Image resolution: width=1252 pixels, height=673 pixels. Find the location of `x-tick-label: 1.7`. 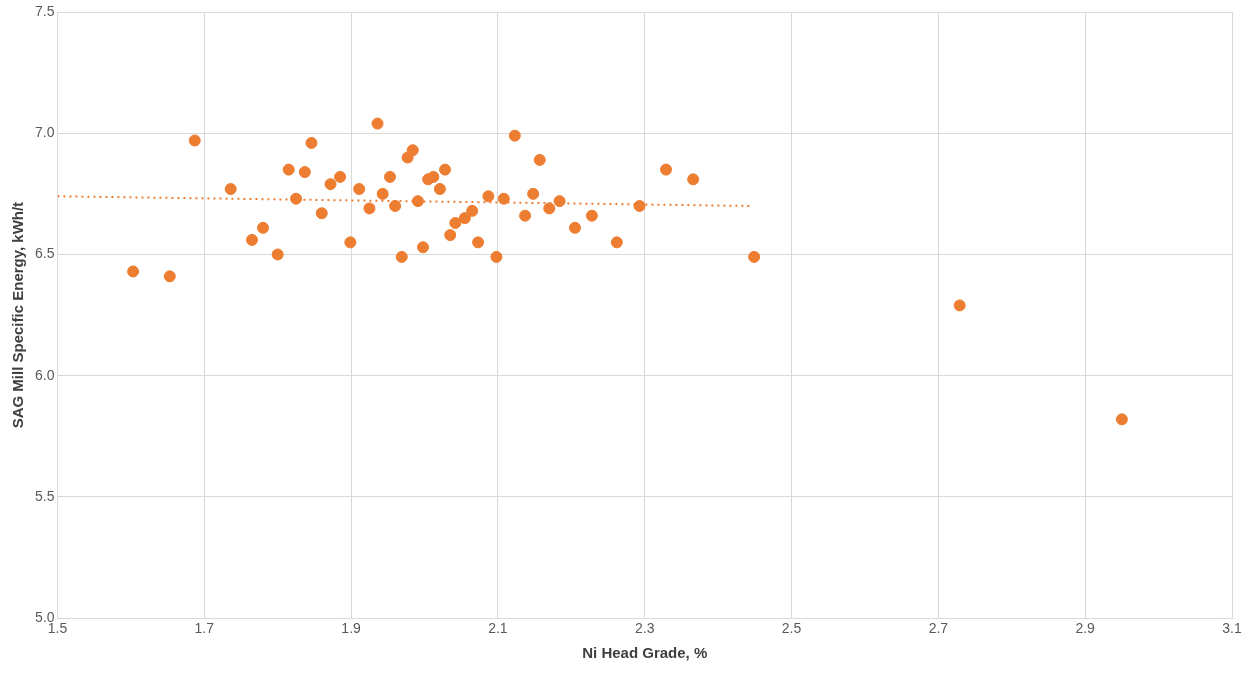

x-tick-label: 1.7 is located at coordinates (204, 628).